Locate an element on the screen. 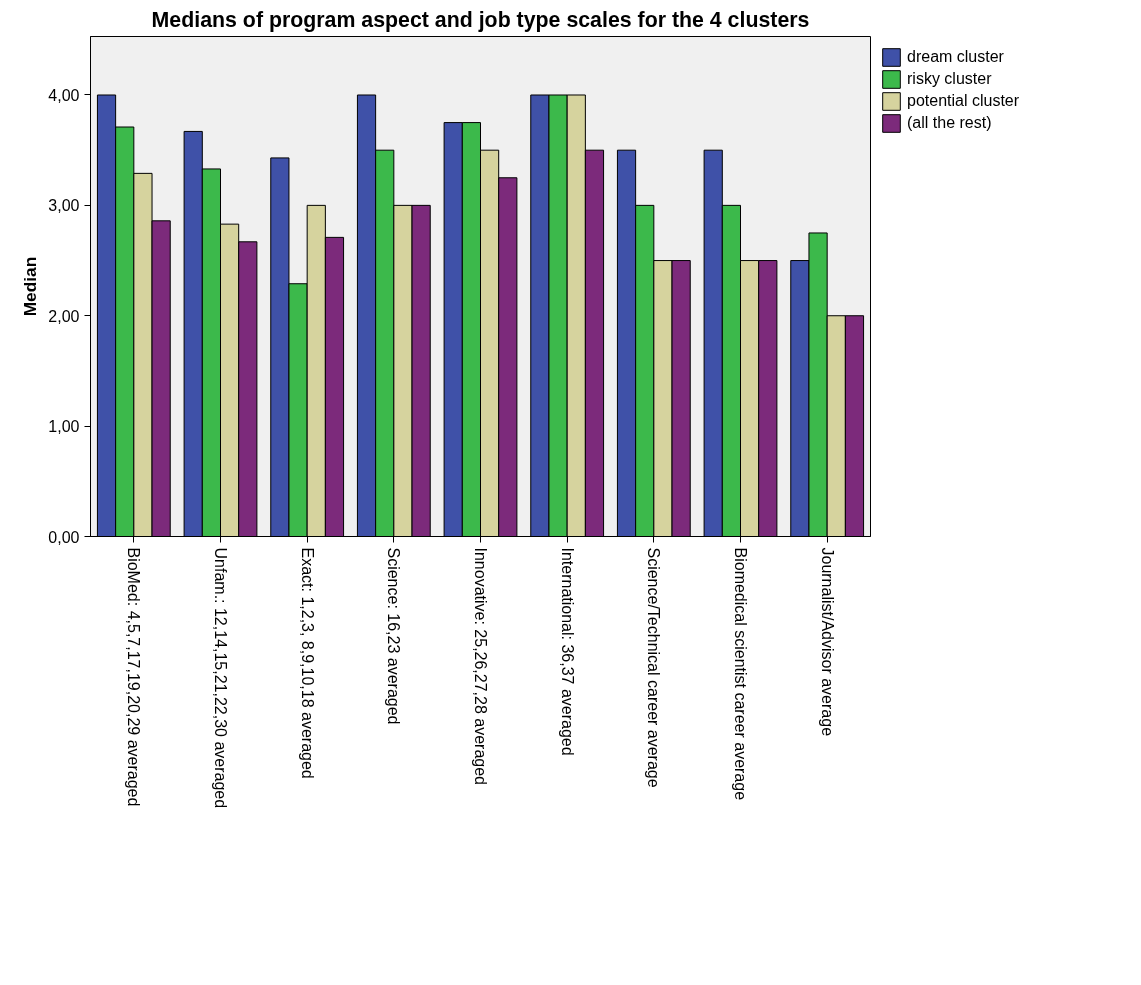  x-tick-label: Innovative: 25,26,27,28 averaged is located at coordinates (480, 666).